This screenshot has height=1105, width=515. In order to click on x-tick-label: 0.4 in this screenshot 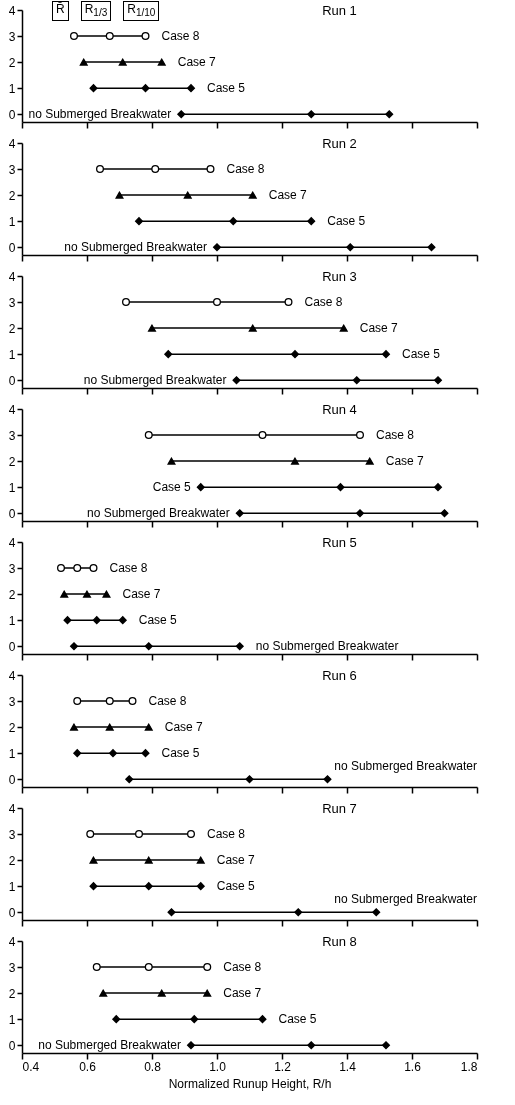, I will do `click(31, 1066)`.